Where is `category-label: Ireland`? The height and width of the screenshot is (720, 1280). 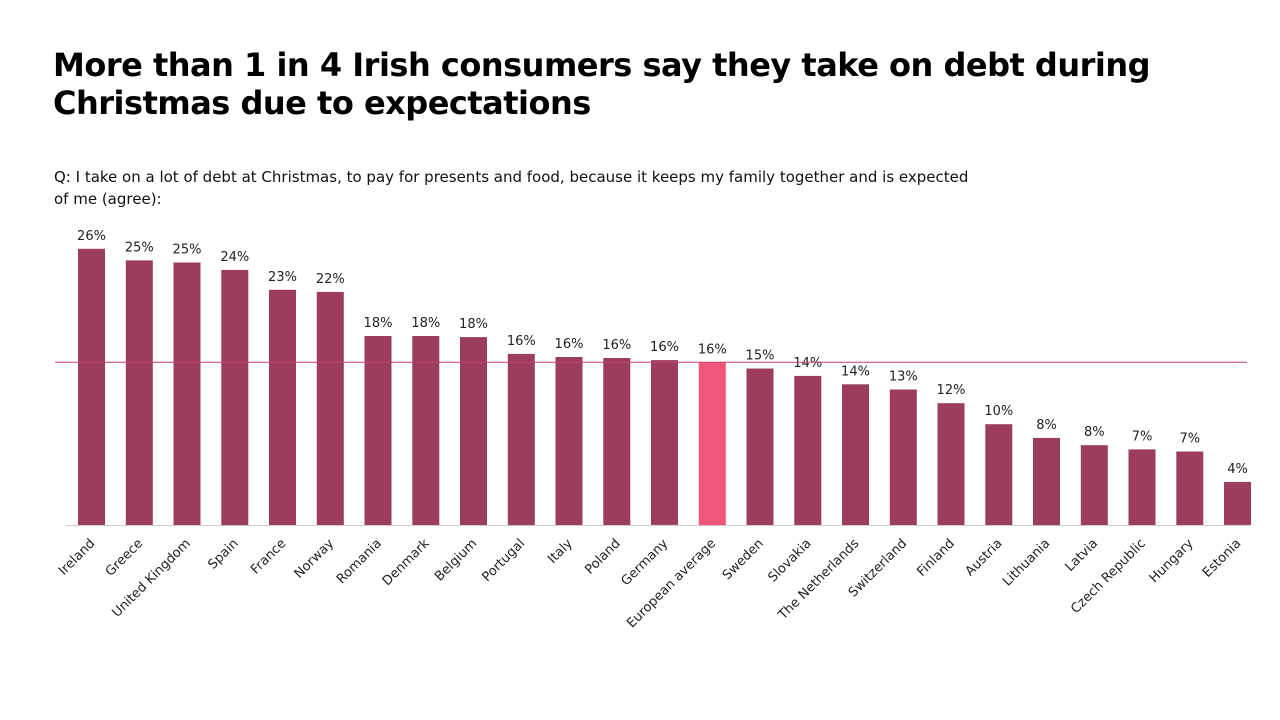
category-label: Ireland is located at coordinates (77, 557).